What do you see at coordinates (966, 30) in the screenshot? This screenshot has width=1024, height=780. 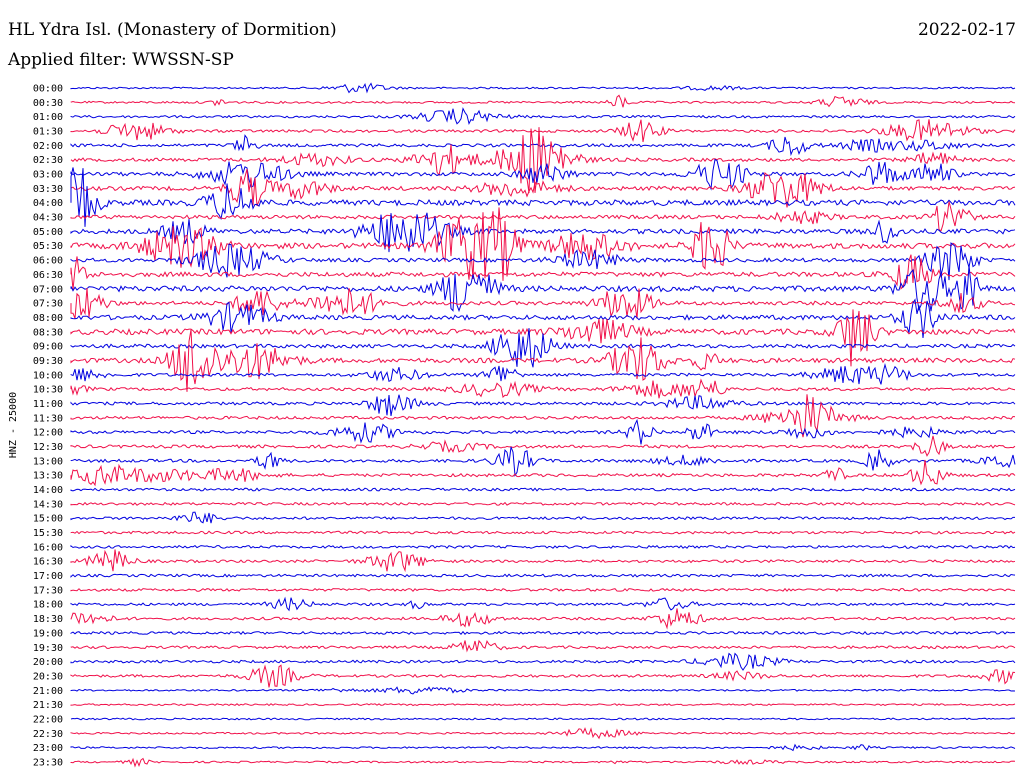 I see `record-date: 2022-02-17` at bounding box center [966, 30].